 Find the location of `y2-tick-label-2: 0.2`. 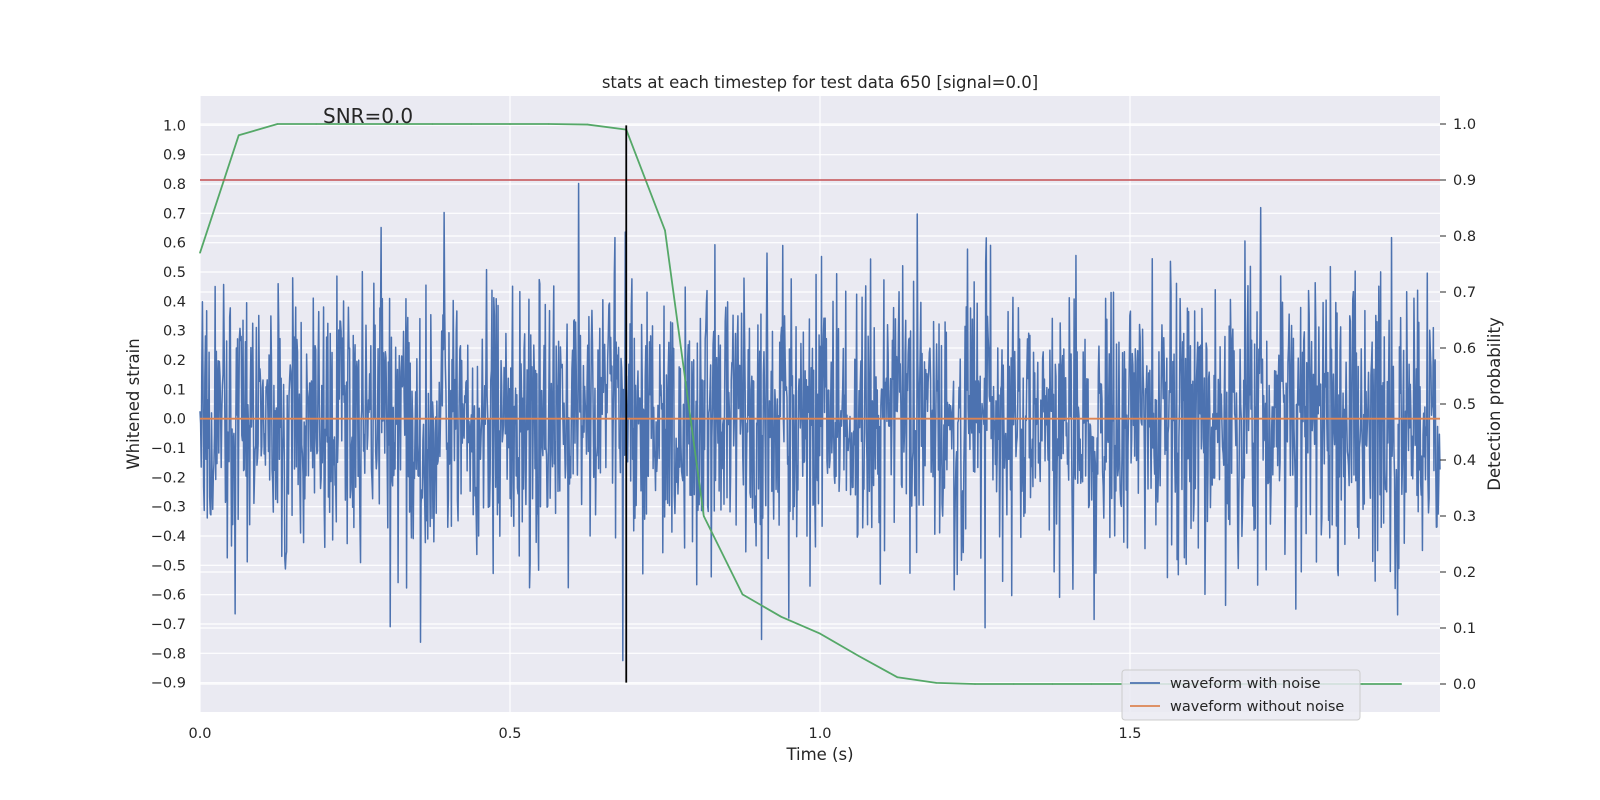

y2-tick-label-2: 0.2 is located at coordinates (1464, 573).